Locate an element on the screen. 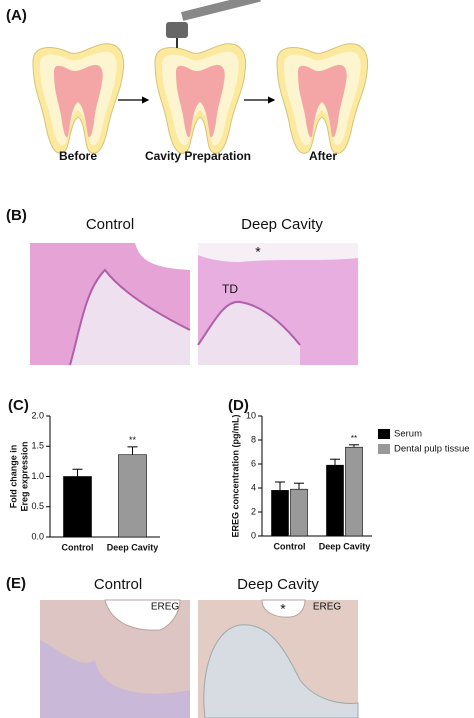 The image size is (474, 718). legend-label: Dental pulp tissue is located at coordinates (432, 449).